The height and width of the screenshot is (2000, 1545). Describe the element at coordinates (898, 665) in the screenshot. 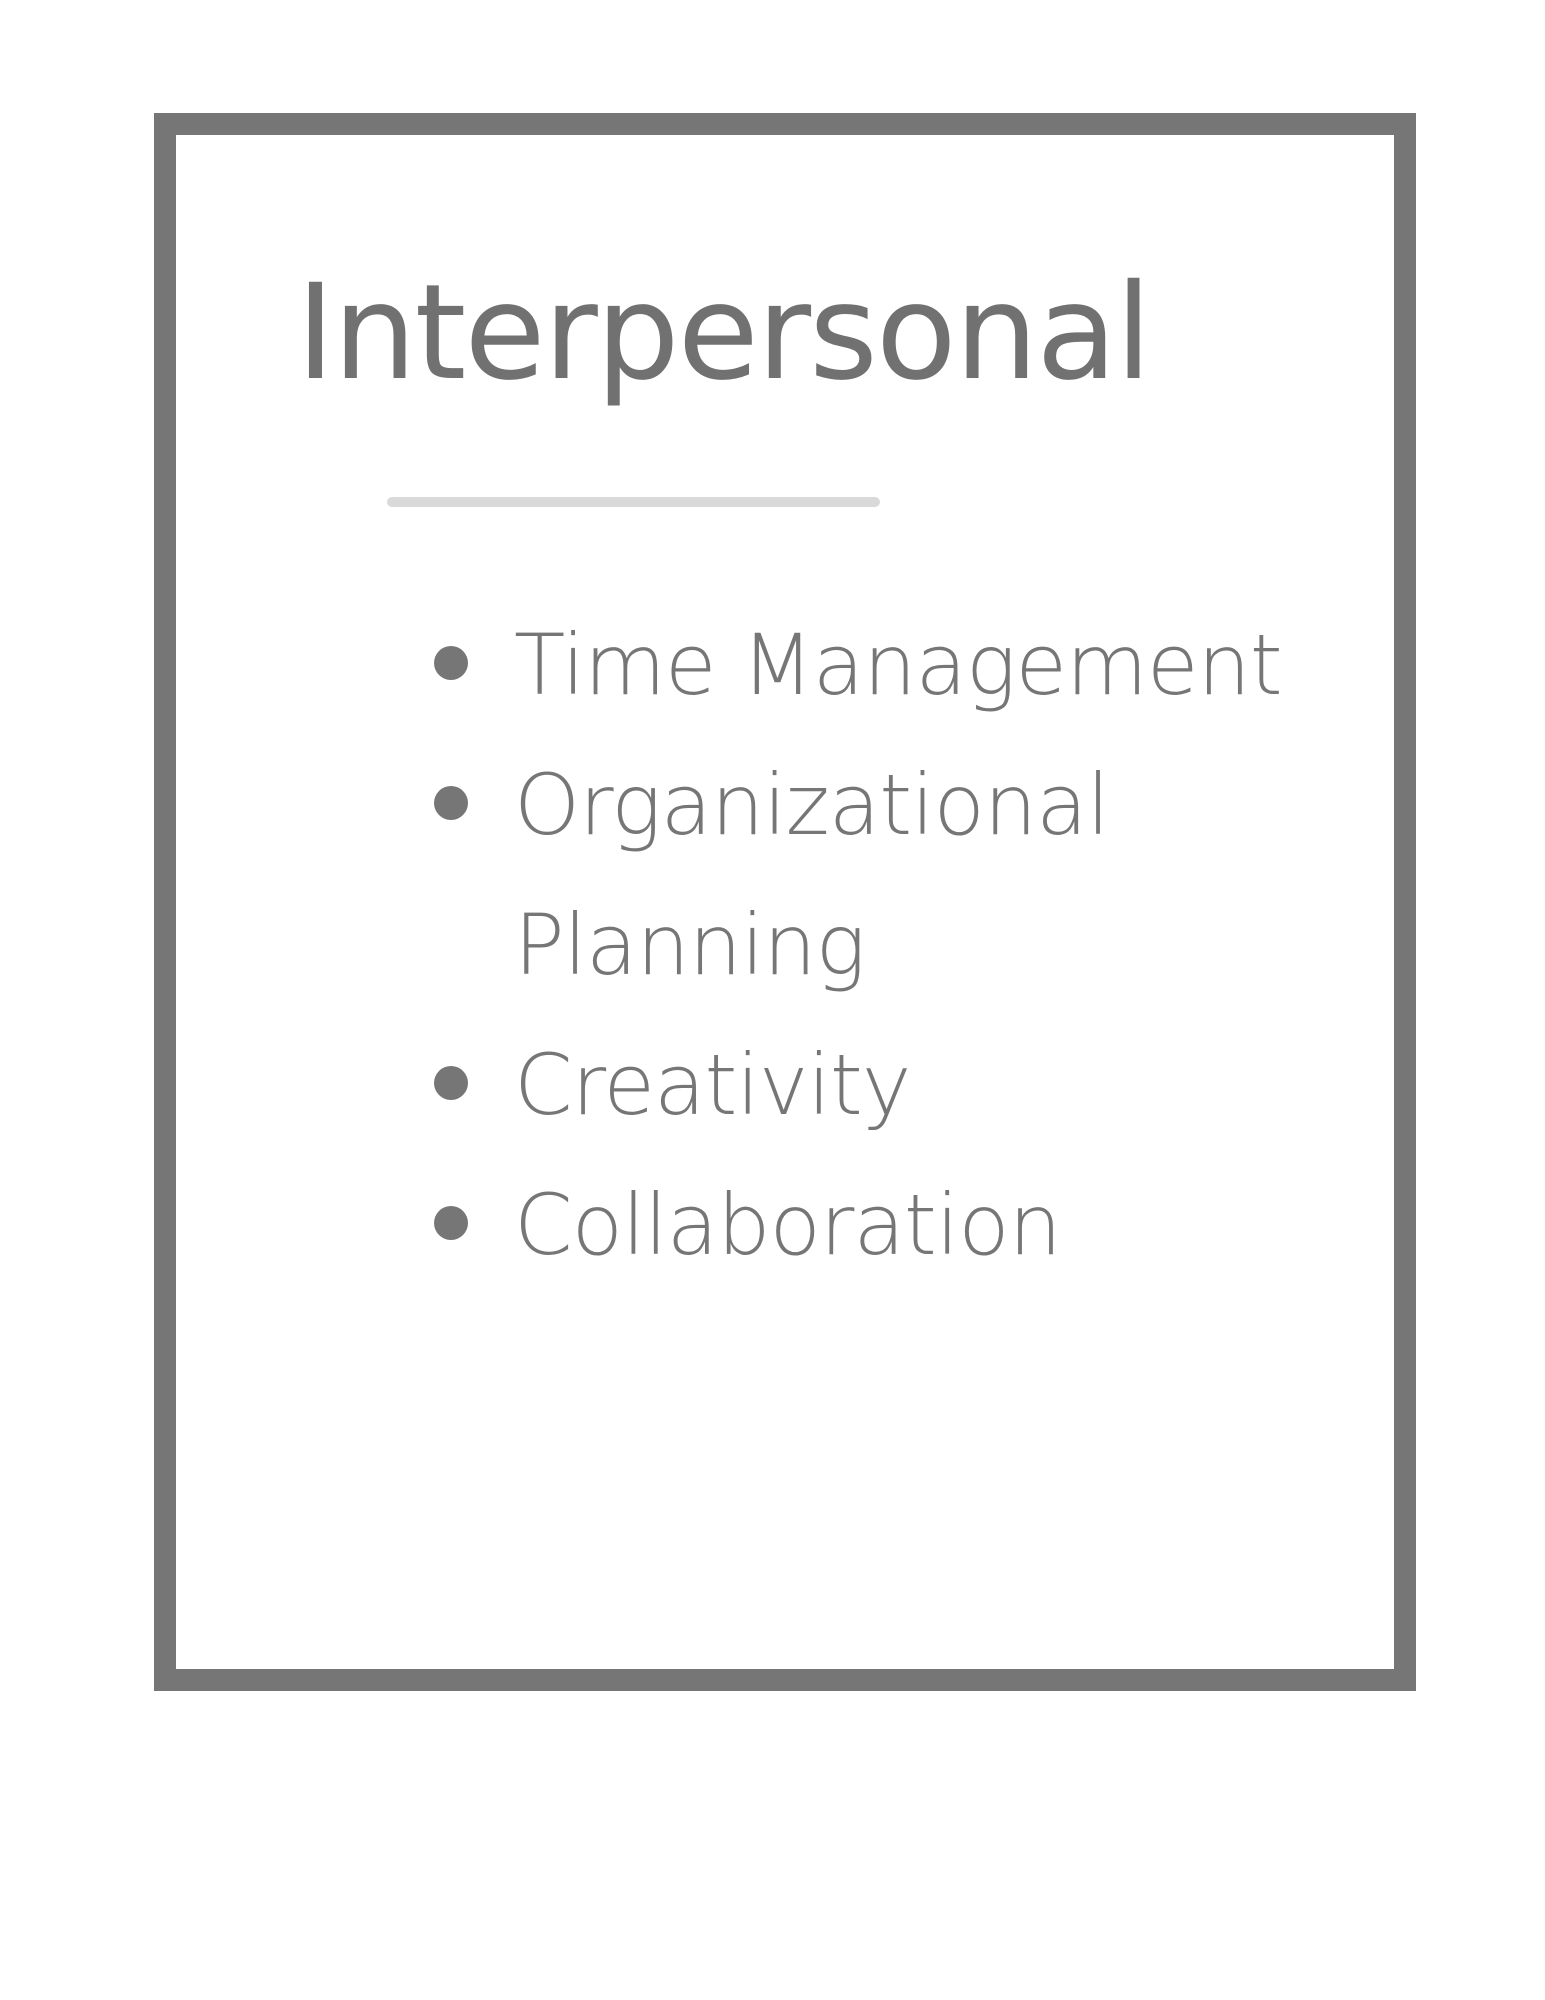

I see `skill-label: Time Management` at that location.